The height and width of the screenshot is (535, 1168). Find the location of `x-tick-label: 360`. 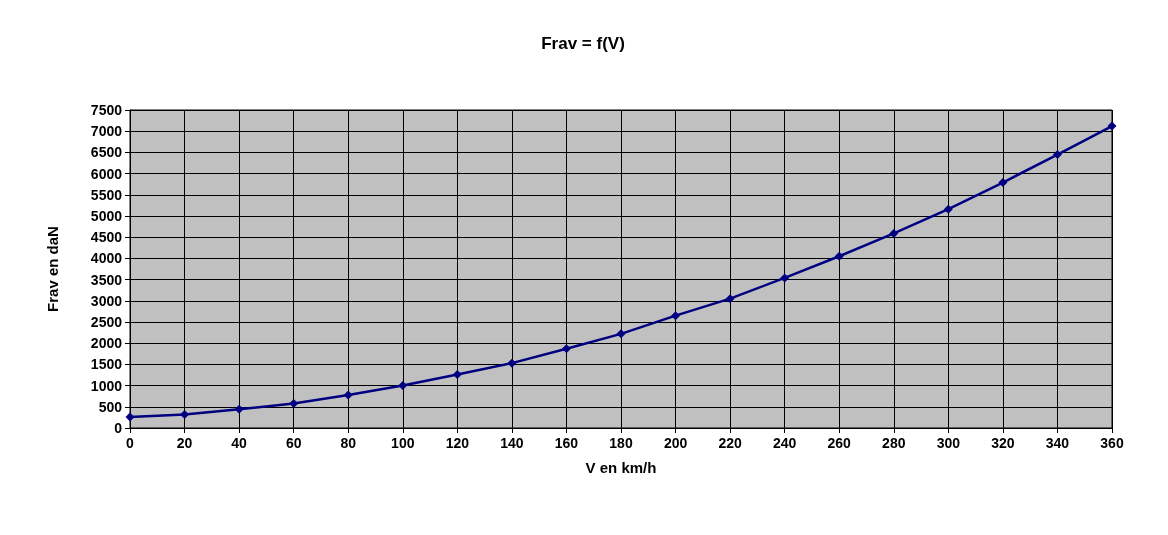

x-tick-label: 360 is located at coordinates (1112, 443).